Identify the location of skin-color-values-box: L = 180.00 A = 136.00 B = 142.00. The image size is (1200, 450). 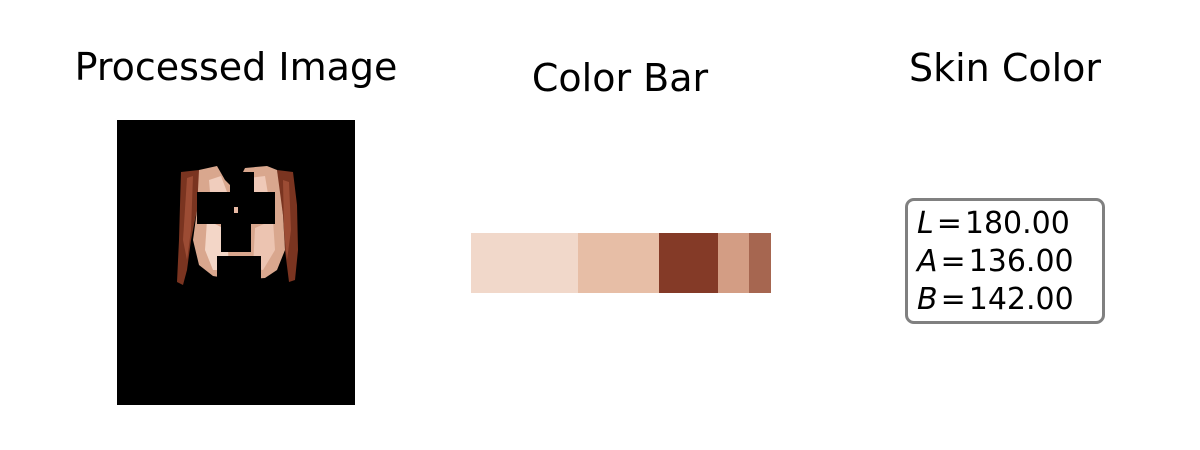
(1005, 261).